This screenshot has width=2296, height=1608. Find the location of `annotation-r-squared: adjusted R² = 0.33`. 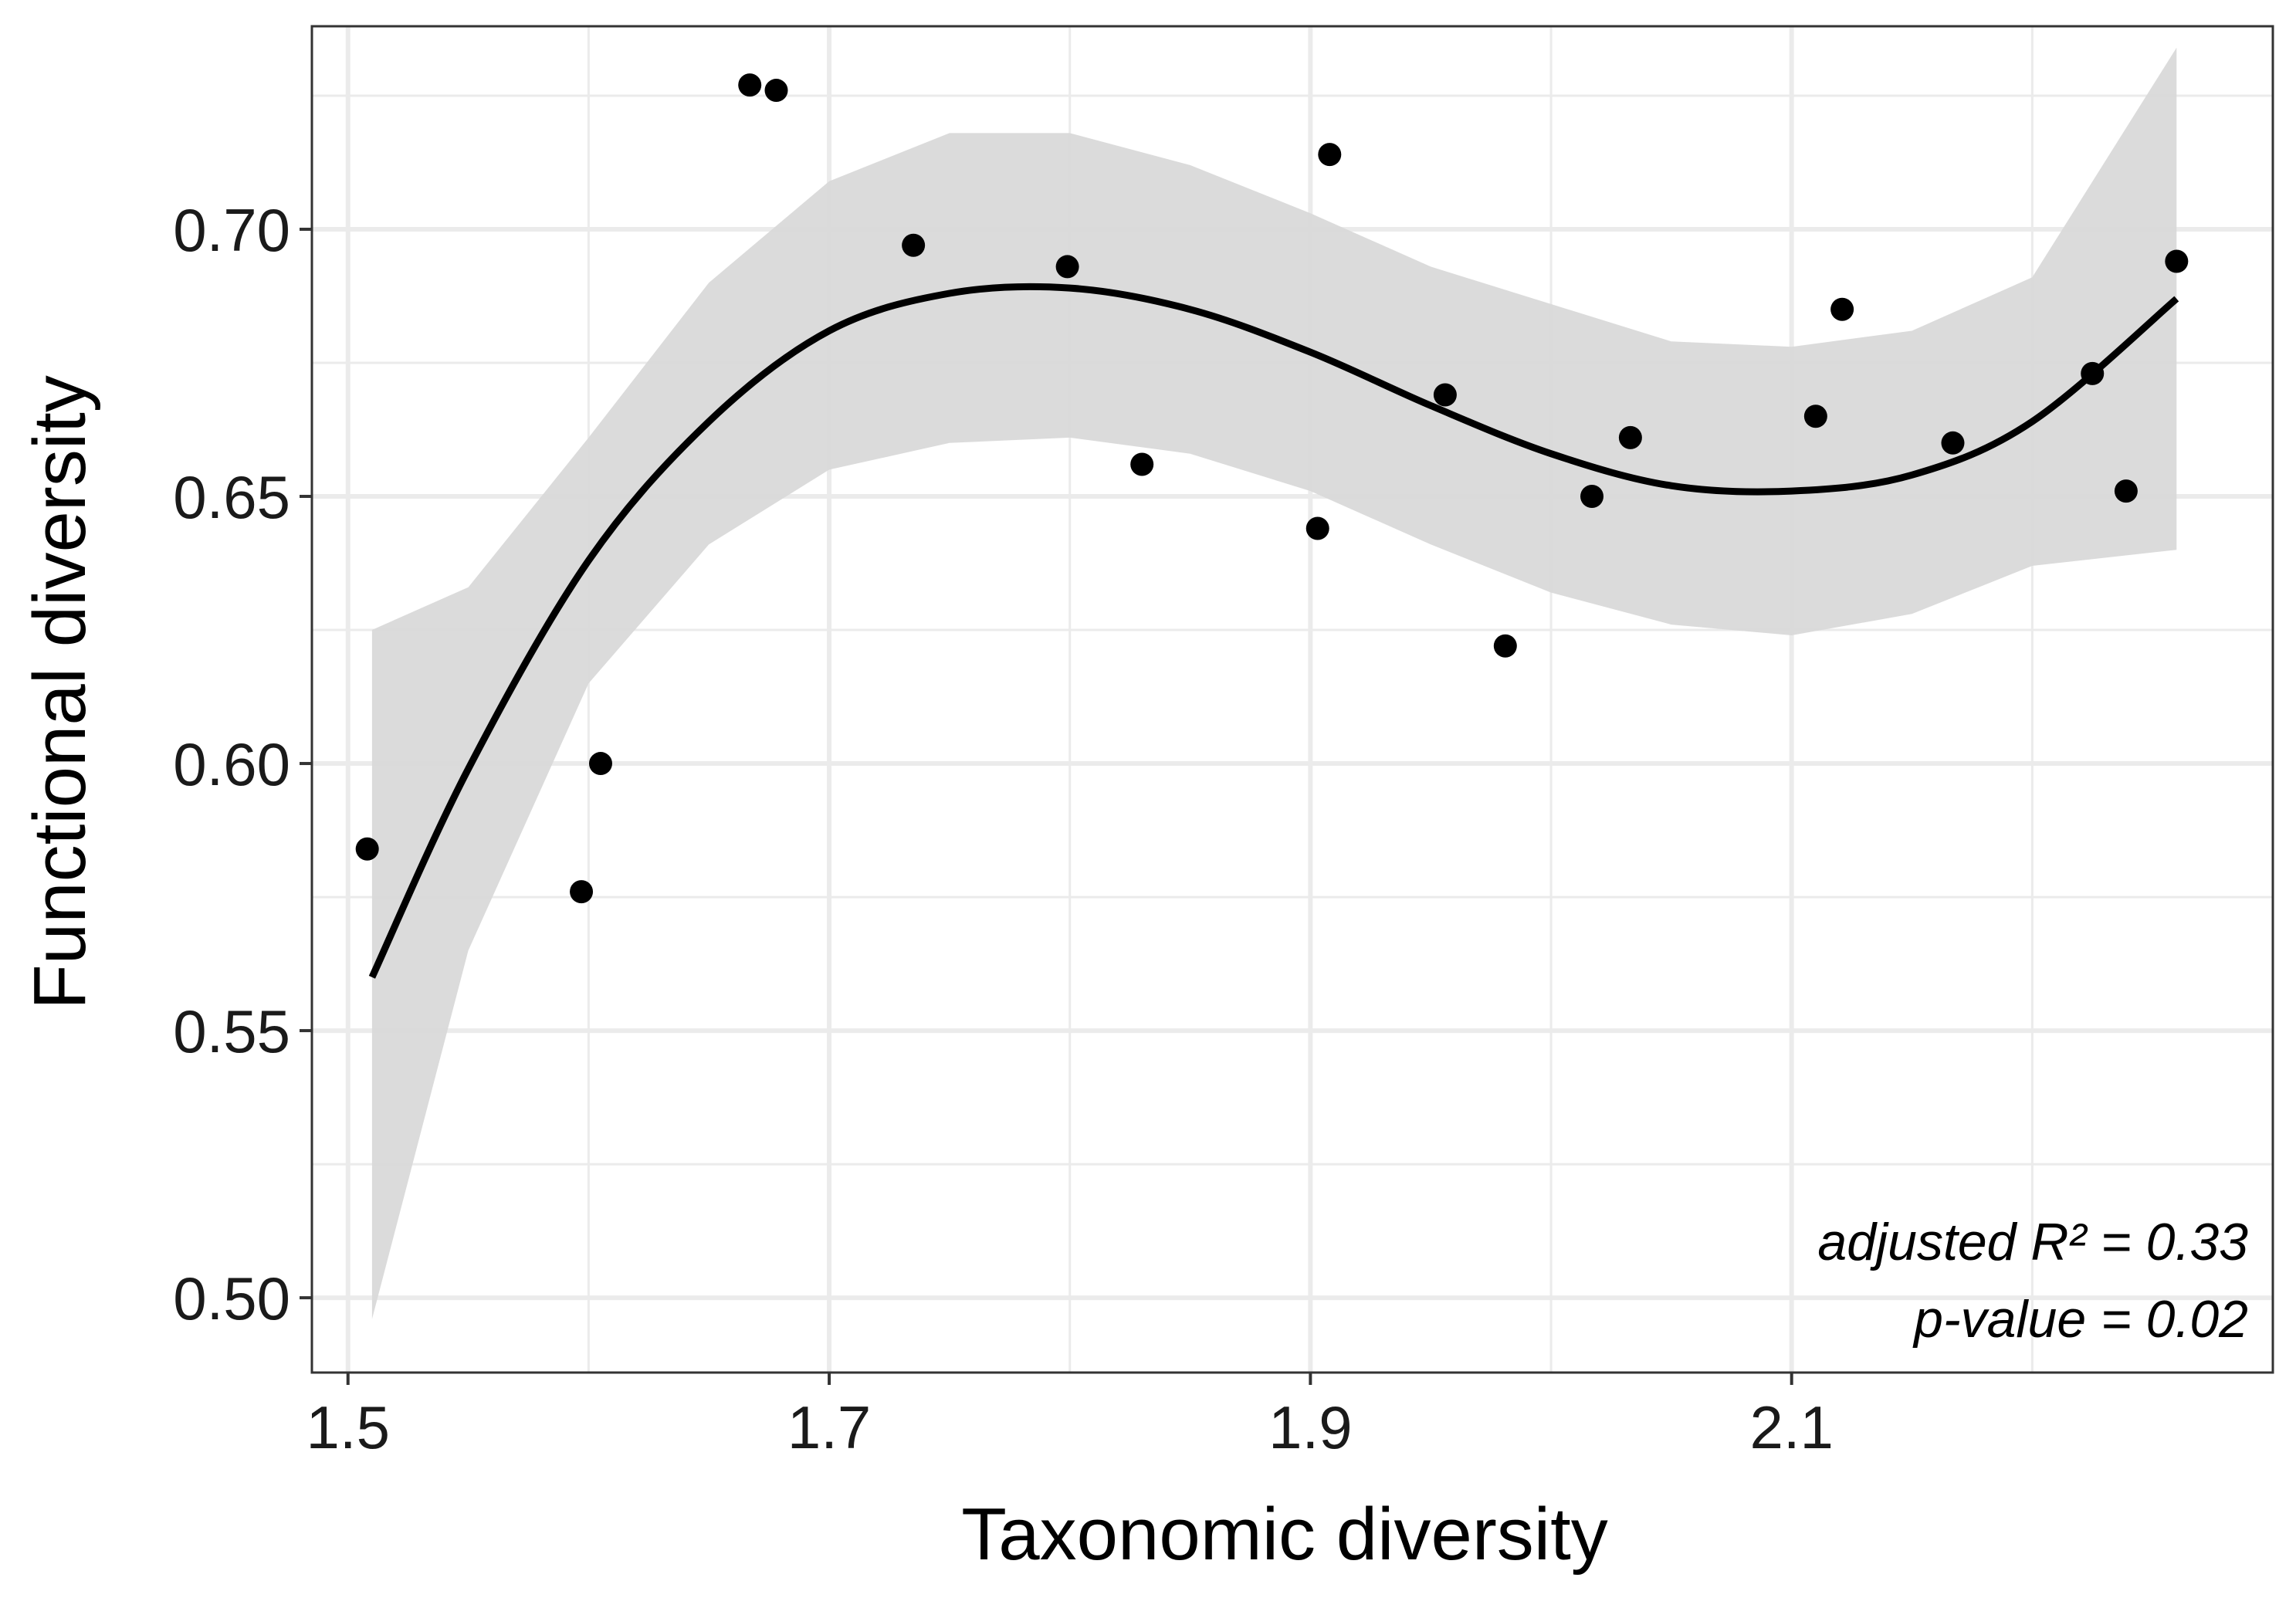

annotation-r-squared: adjusted R² = 0.33 is located at coordinates (2032, 1242).